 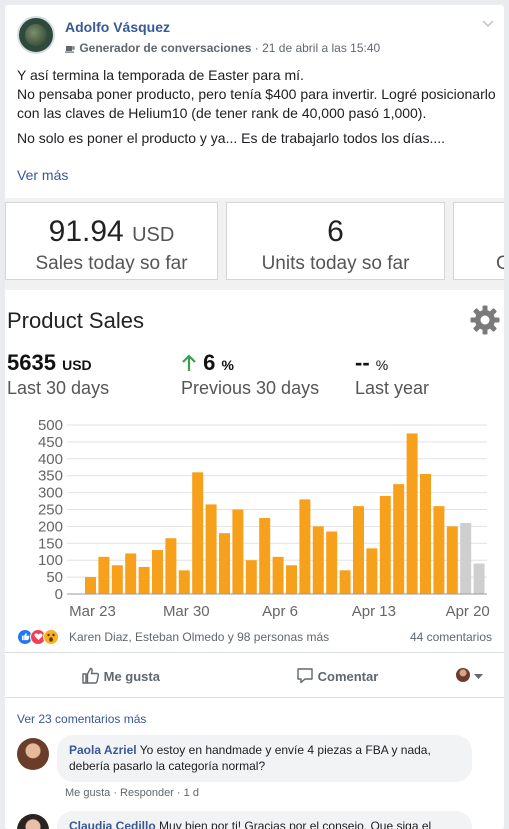 I want to click on comment-1-time: · 1 d, so click(x=187, y=793).